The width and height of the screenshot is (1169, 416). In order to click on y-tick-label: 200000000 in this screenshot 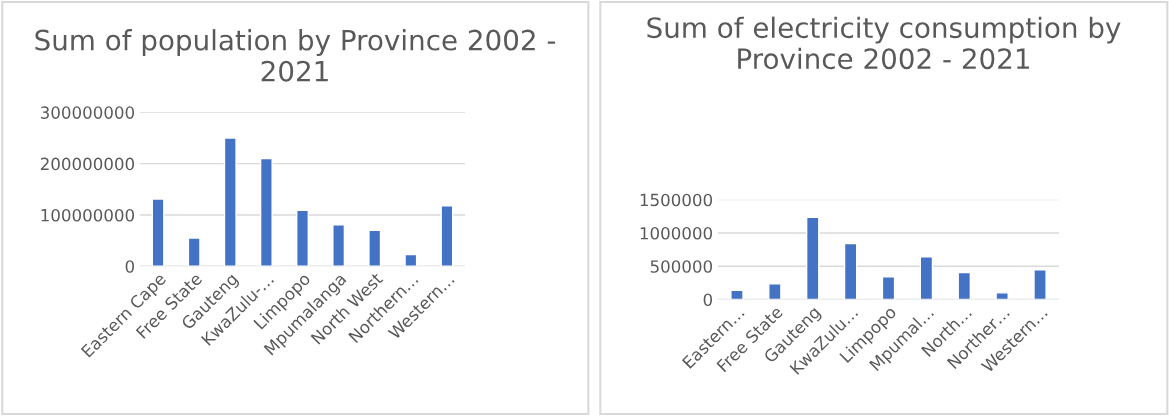, I will do `click(87, 164)`.